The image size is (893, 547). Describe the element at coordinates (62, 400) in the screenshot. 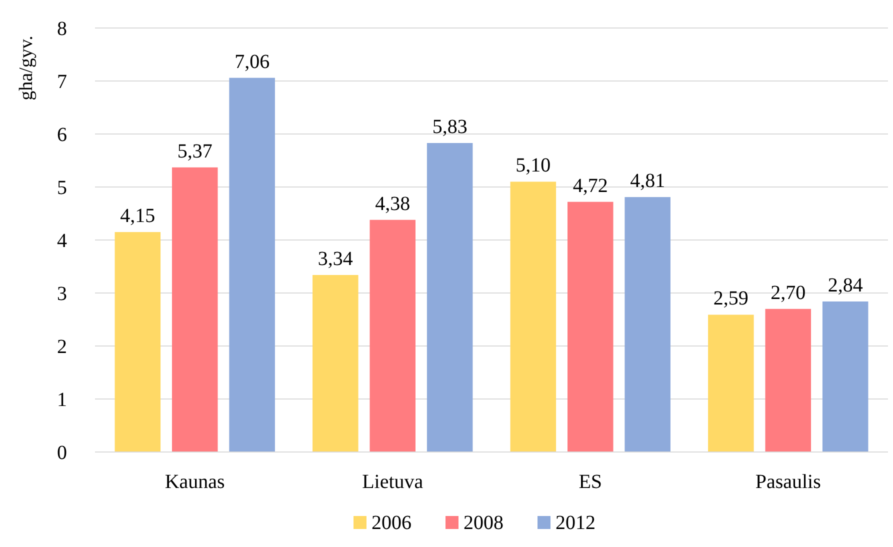

I see `y-tick-label: 1` at that location.